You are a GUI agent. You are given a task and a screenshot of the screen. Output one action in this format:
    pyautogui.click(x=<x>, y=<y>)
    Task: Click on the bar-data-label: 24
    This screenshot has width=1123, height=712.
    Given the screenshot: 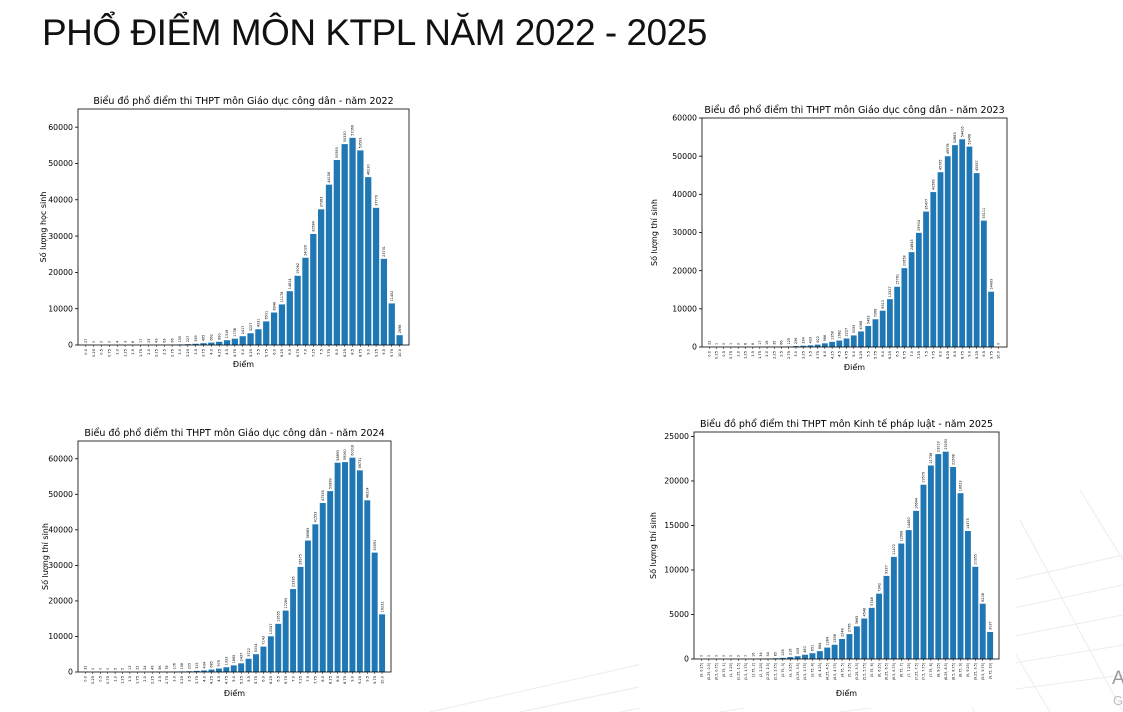 What is the action you would take?
    pyautogui.click(x=145, y=668)
    